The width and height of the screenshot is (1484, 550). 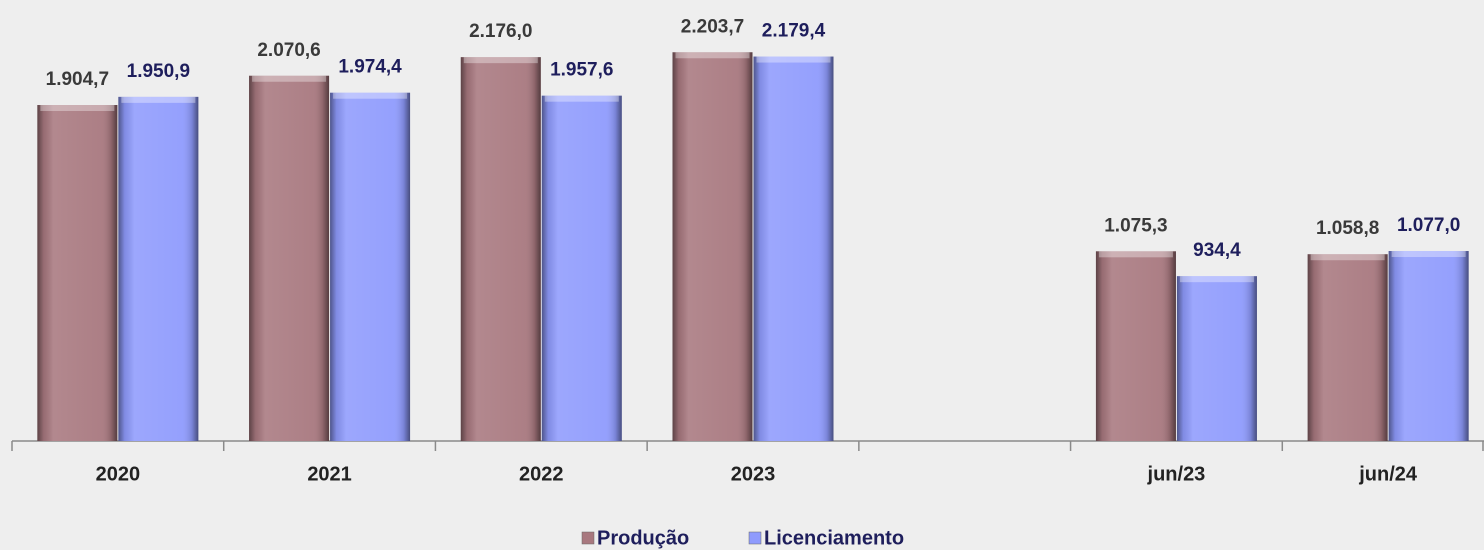 I want to click on x-tick-label: 2023, so click(x=753, y=474).